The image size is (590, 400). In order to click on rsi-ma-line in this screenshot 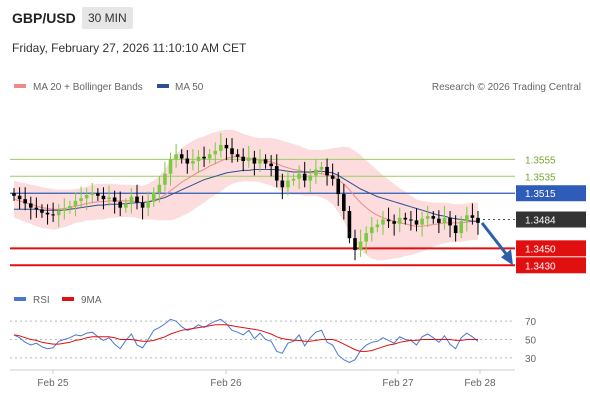, I will do `click(245, 338)`.